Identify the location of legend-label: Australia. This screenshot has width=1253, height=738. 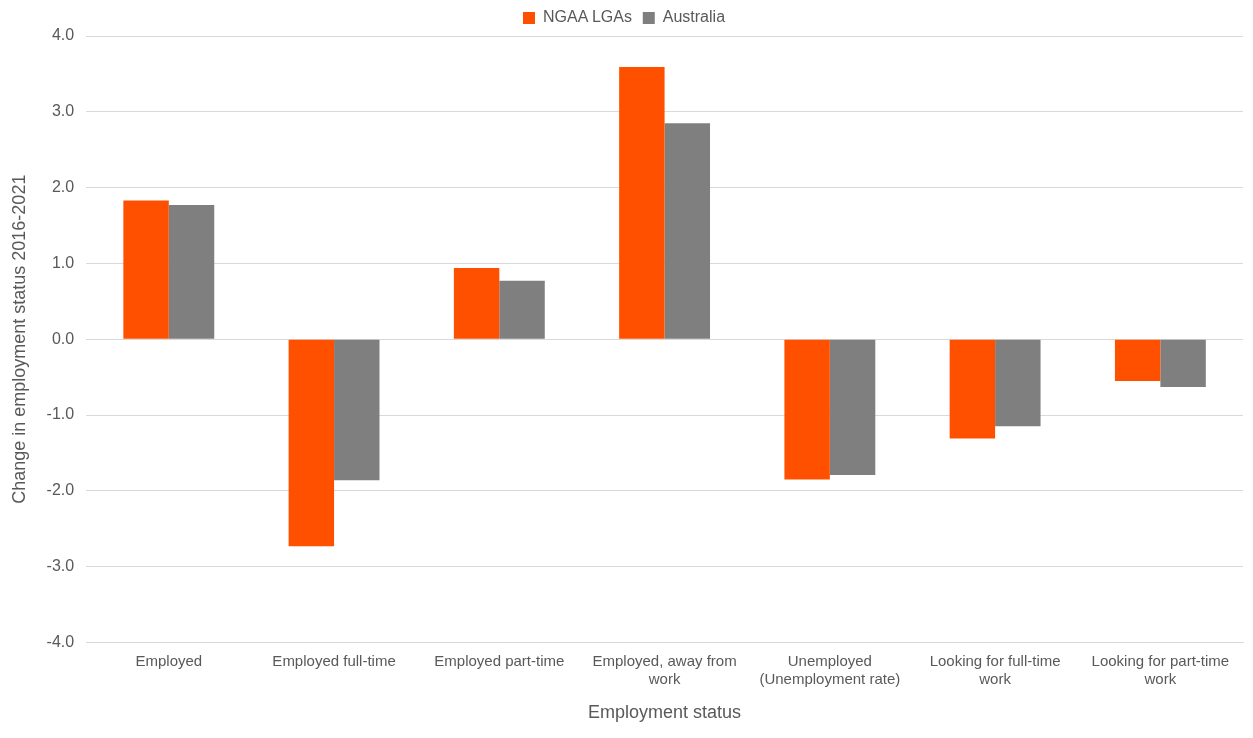
(694, 17).